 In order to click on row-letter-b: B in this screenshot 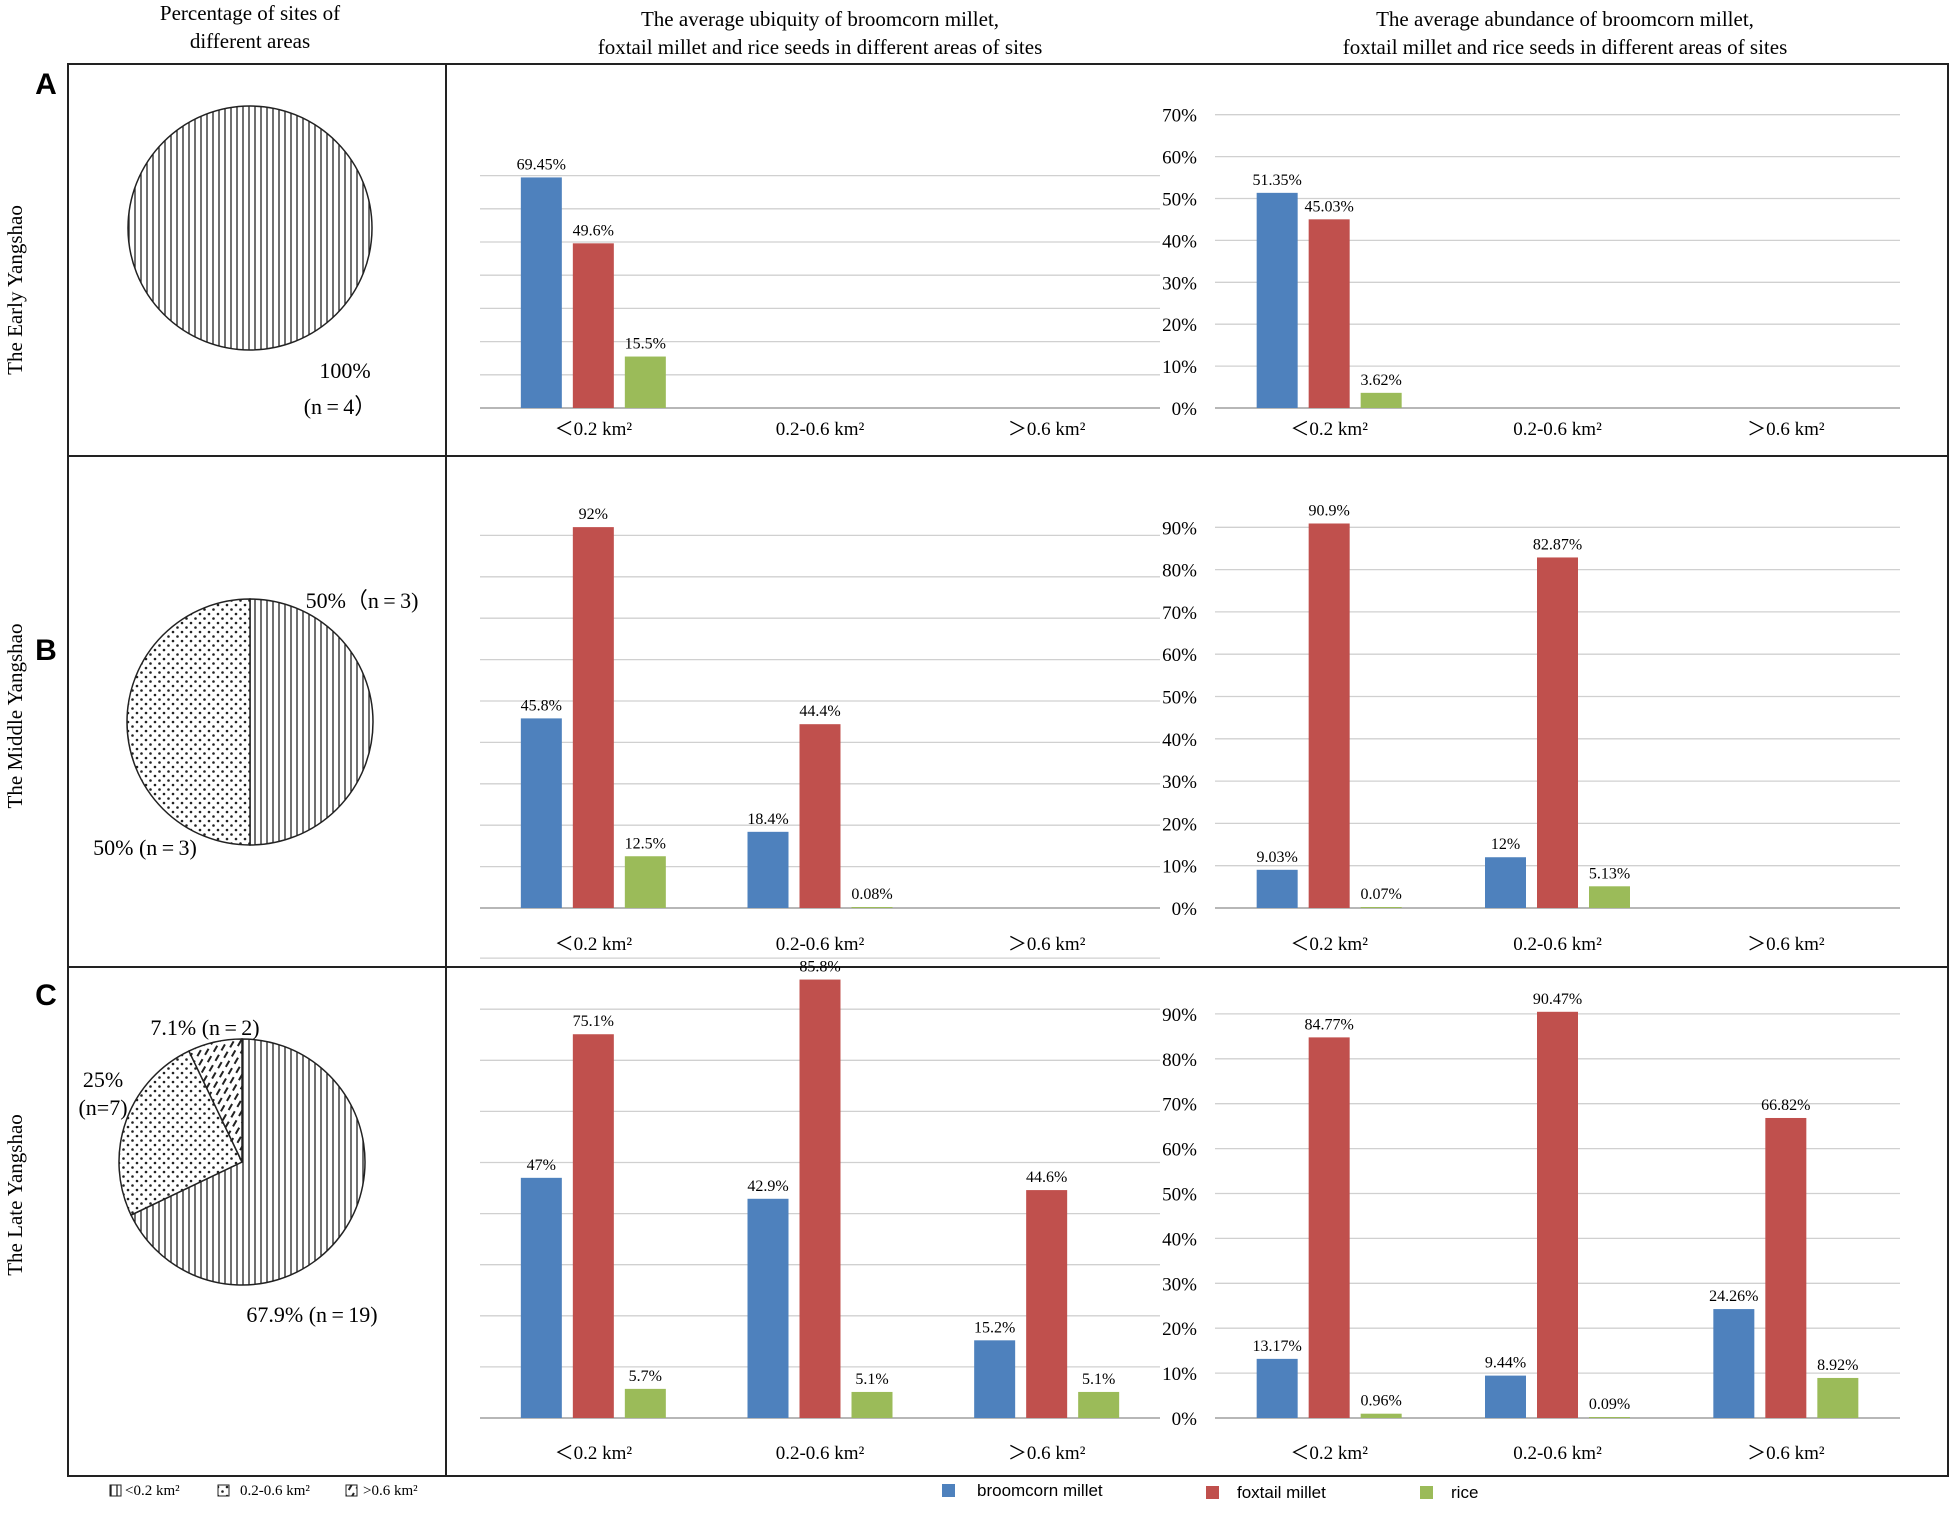, I will do `click(46, 650)`.